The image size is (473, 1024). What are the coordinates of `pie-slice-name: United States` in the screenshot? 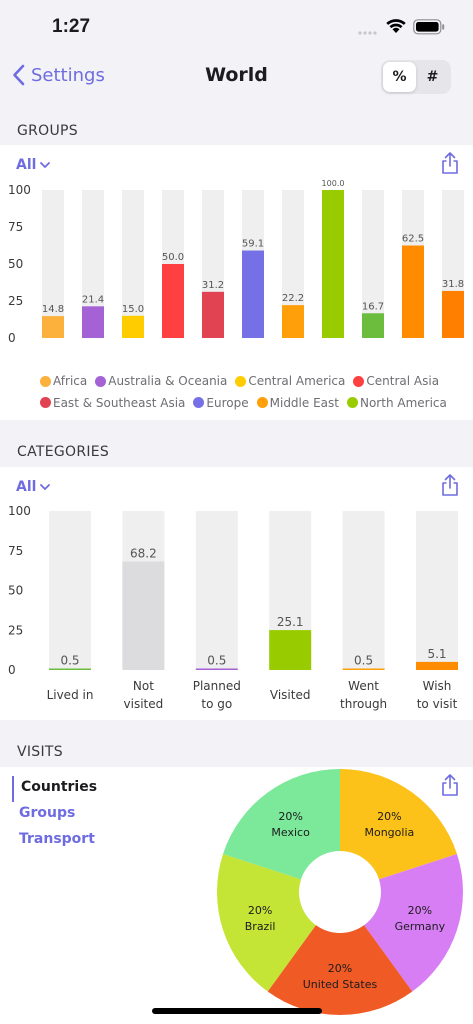 It's located at (340, 984).